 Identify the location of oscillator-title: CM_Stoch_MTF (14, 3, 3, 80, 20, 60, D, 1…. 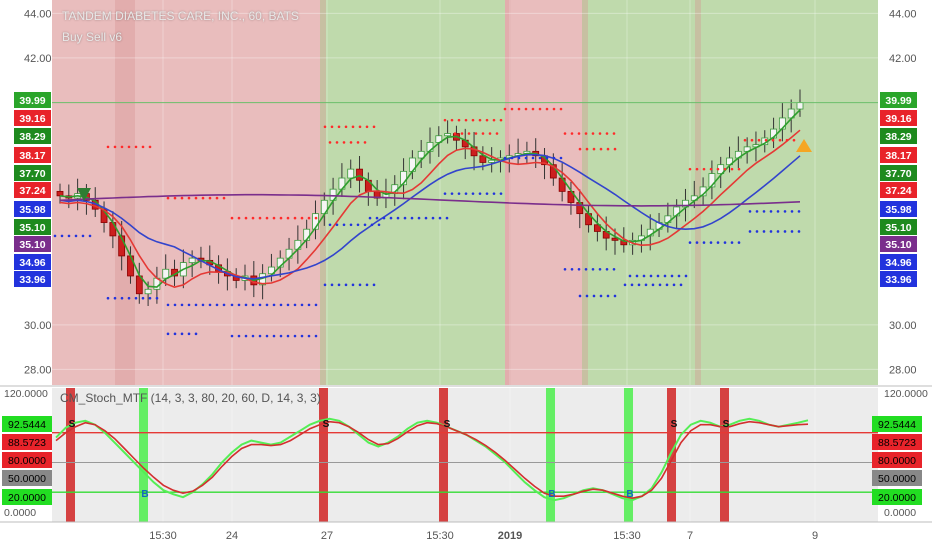
(190, 398).